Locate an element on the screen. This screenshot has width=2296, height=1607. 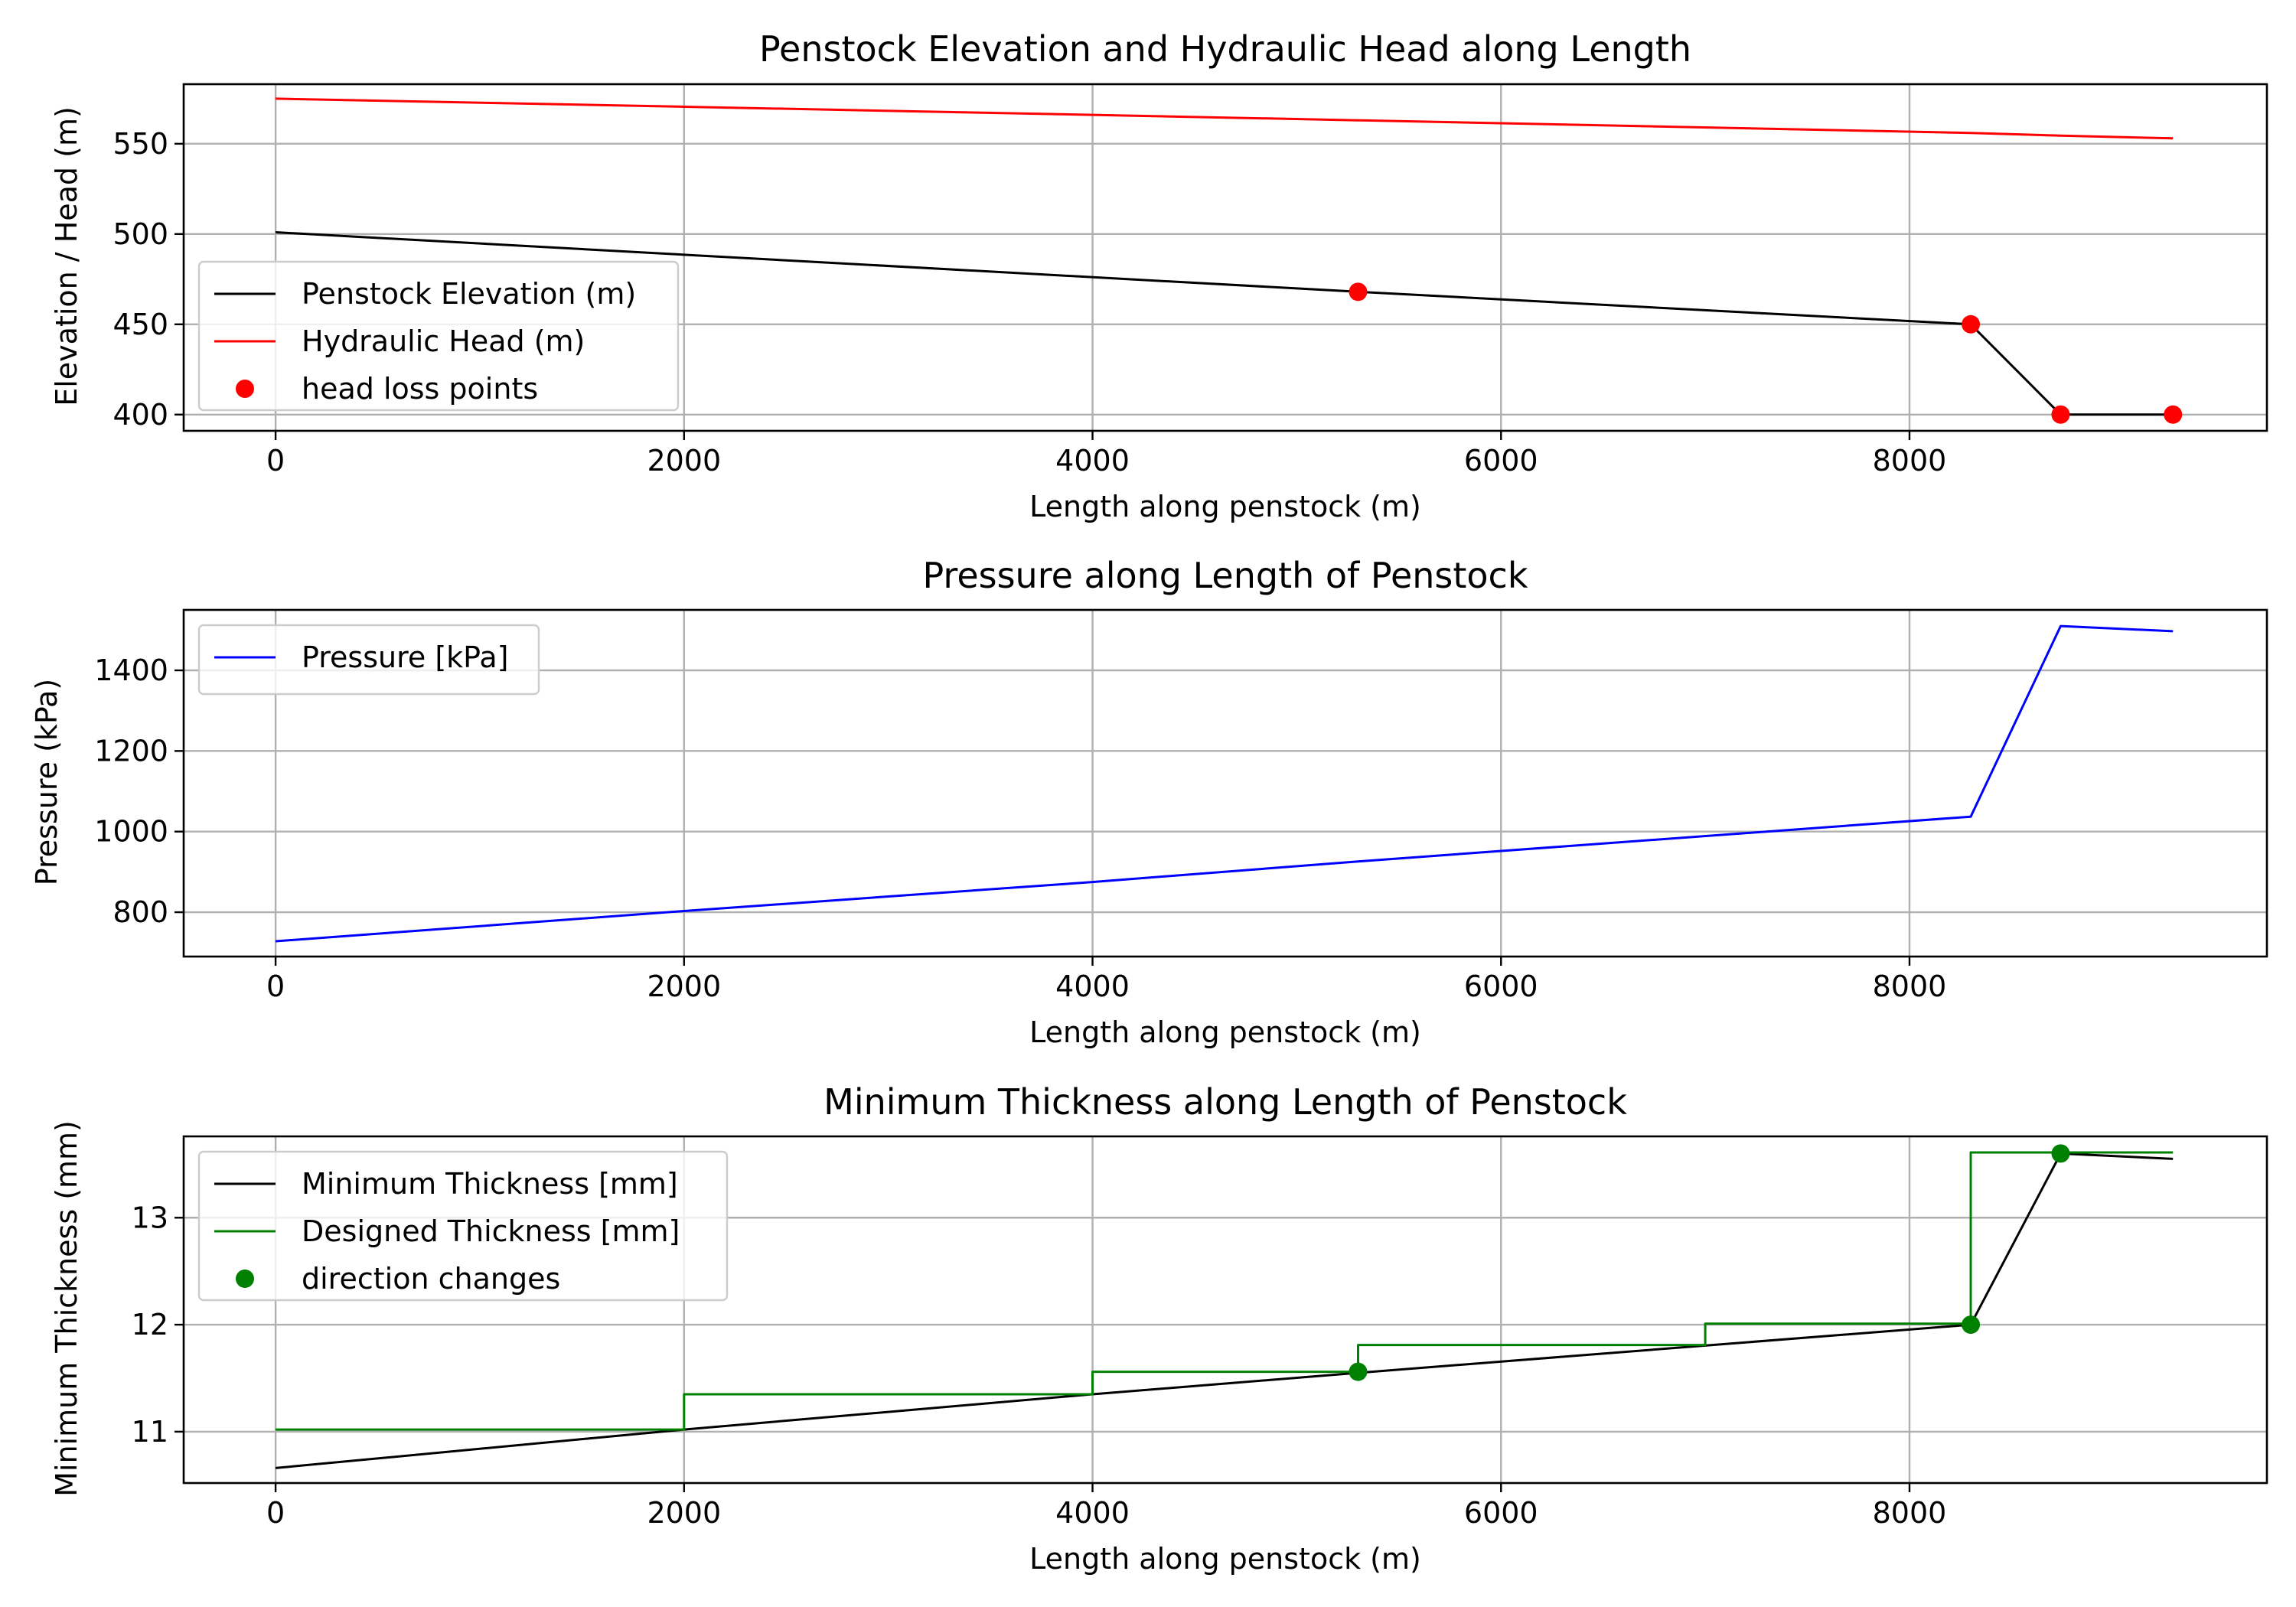
hydraulic-head-m-line is located at coordinates (1225, 119).